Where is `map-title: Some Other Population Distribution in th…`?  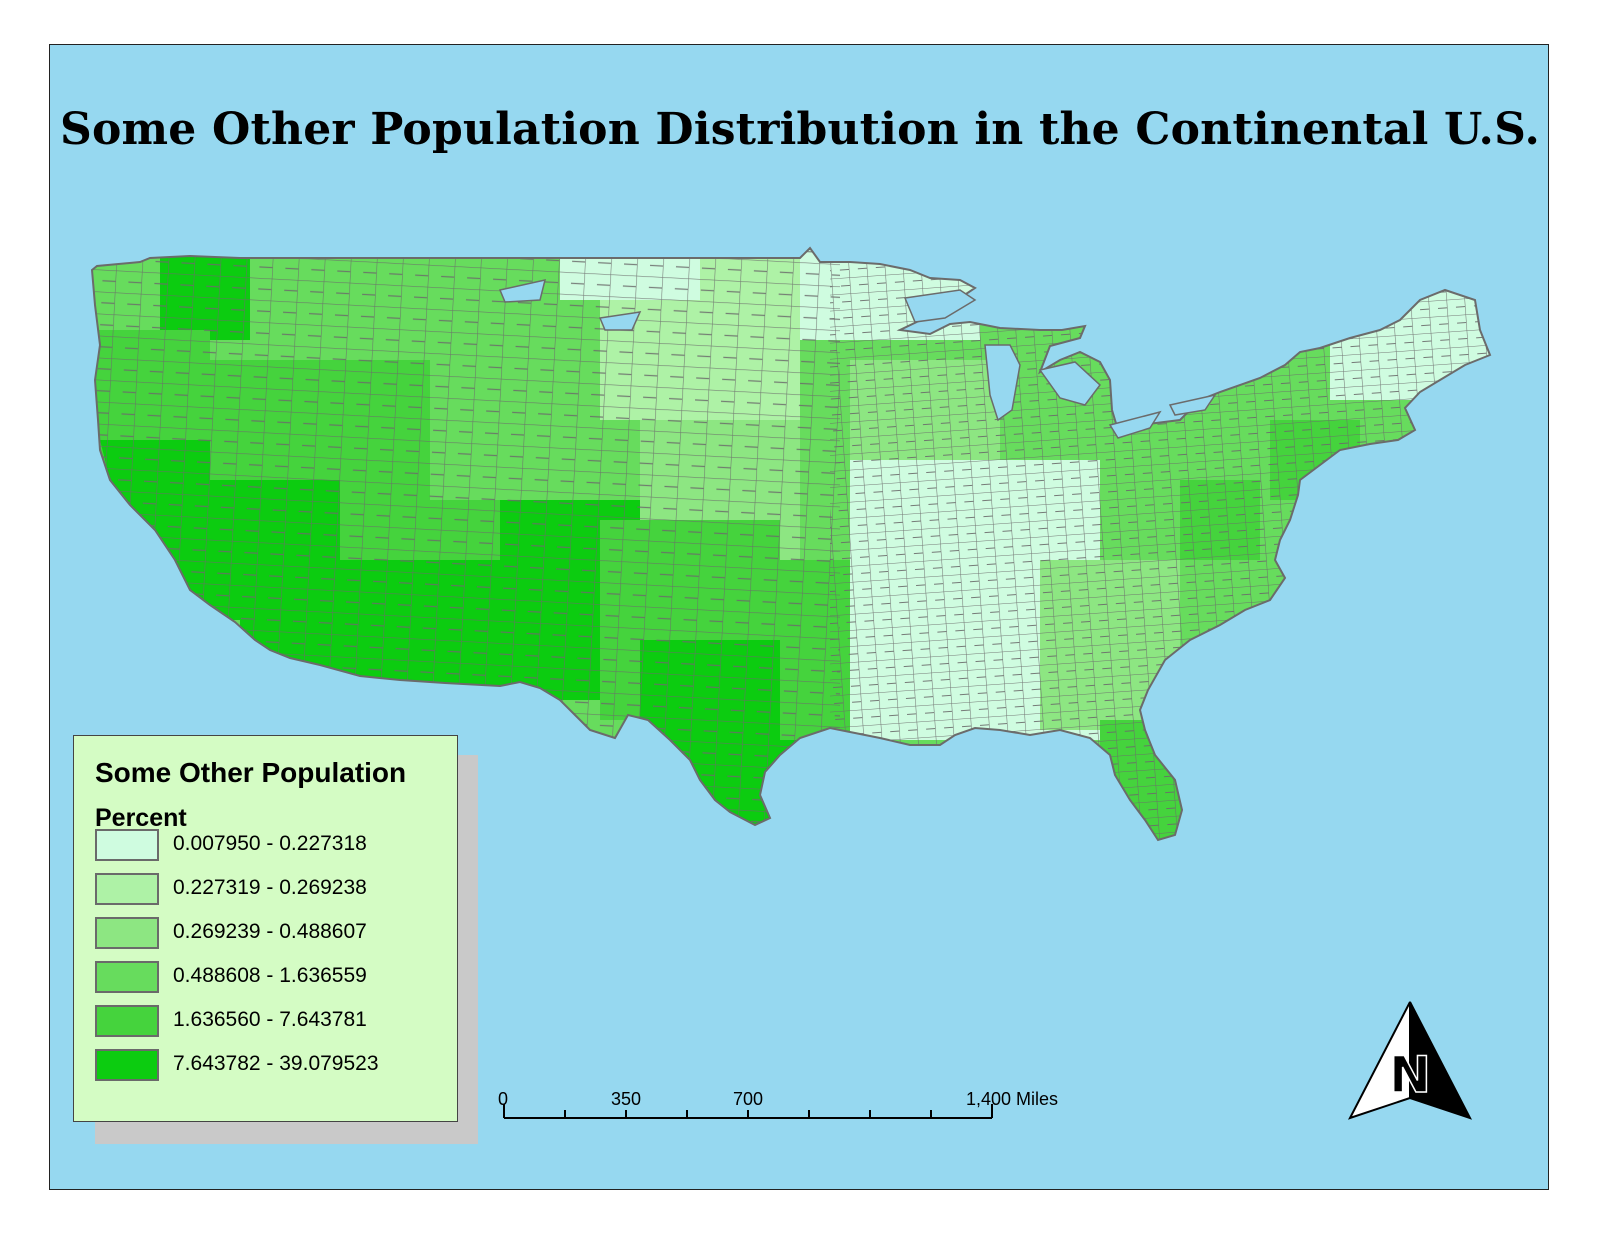 map-title: Some Other Population Distribution in th… is located at coordinates (800, 129).